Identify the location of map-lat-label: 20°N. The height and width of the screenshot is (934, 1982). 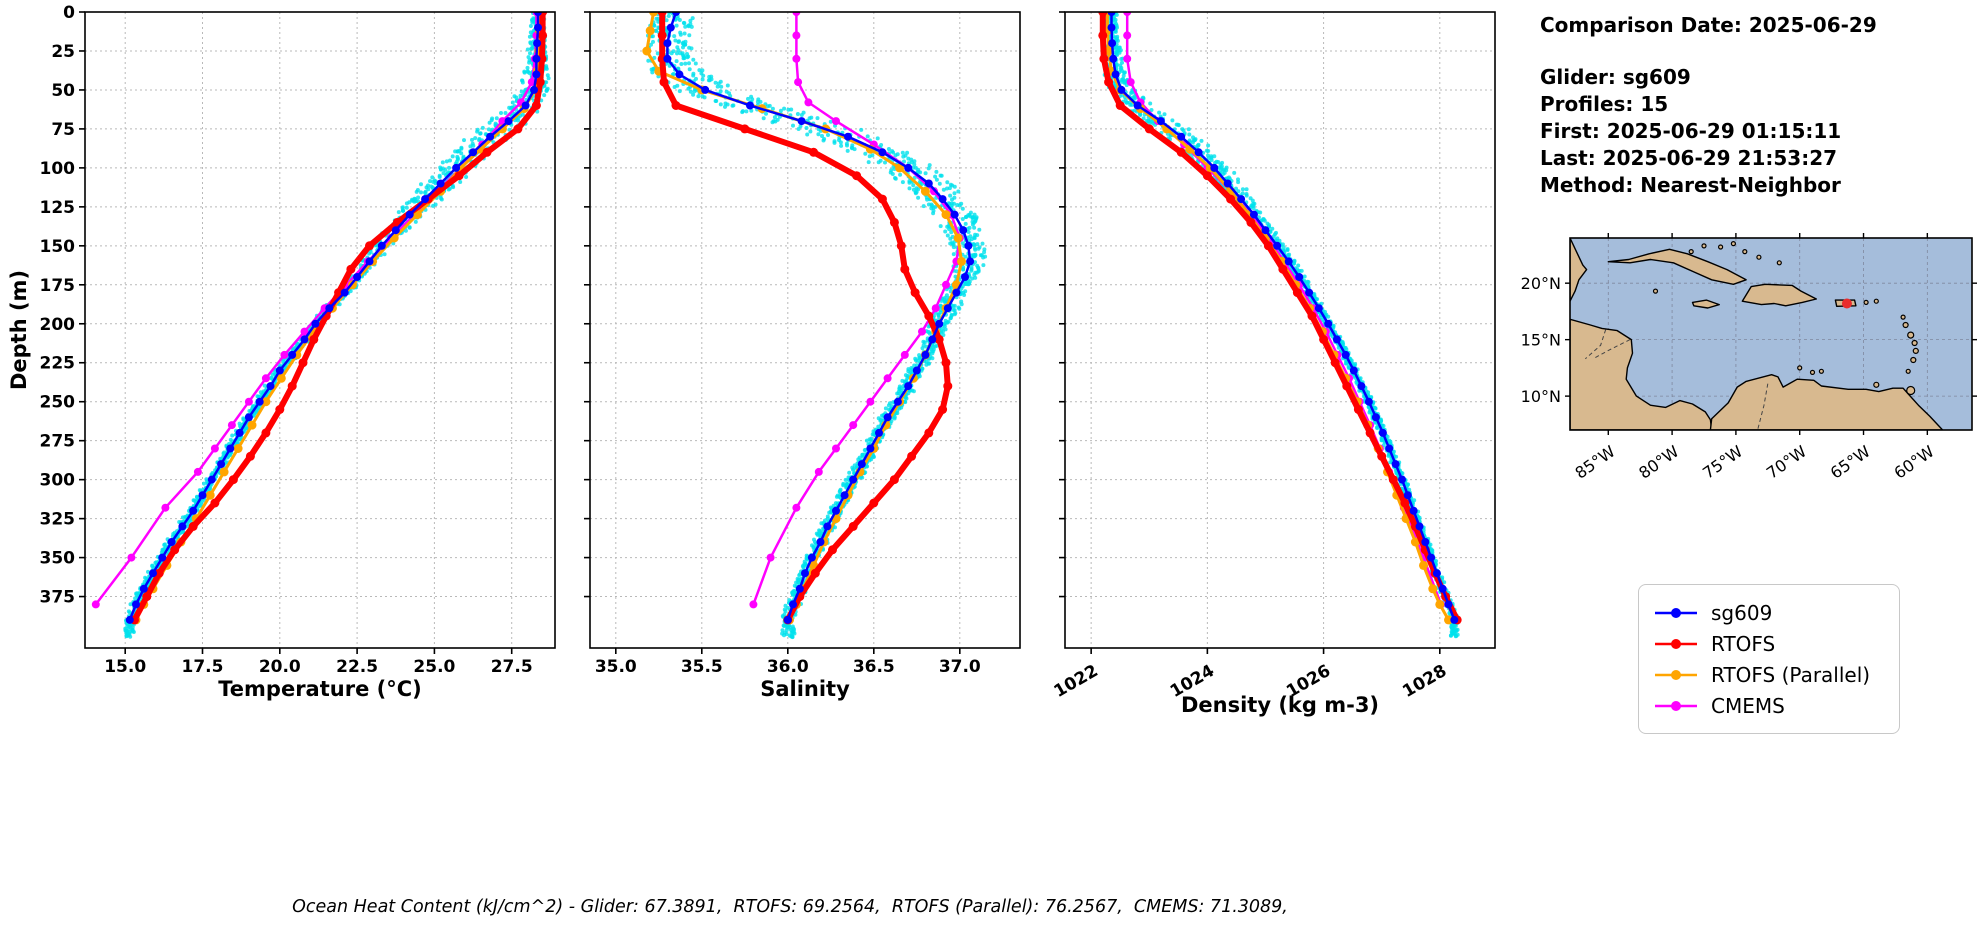
(1541, 283).